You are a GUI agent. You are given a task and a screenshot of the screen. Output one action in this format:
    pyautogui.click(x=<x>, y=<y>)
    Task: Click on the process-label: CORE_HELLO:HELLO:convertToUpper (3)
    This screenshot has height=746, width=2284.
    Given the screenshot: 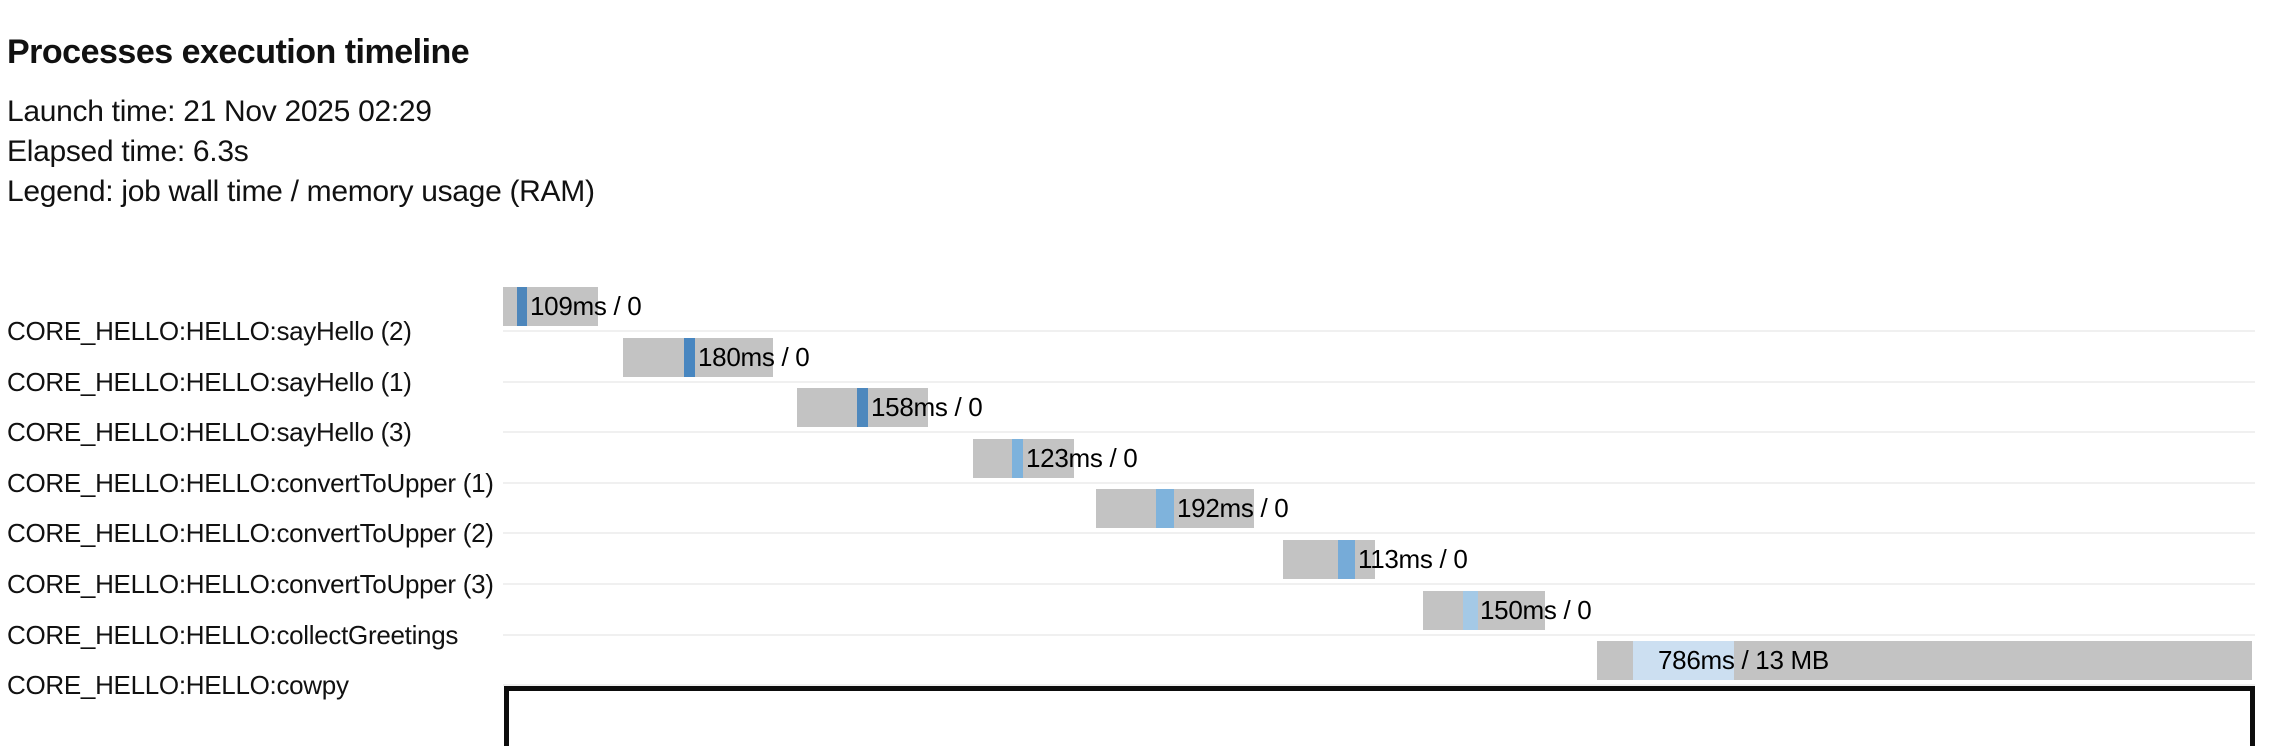 What is the action you would take?
    pyautogui.click(x=250, y=584)
    